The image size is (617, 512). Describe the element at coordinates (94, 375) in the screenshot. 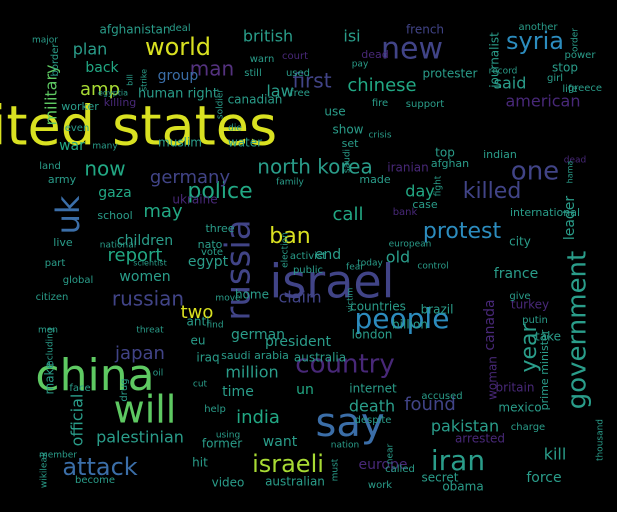

I see `word-china: china` at that location.